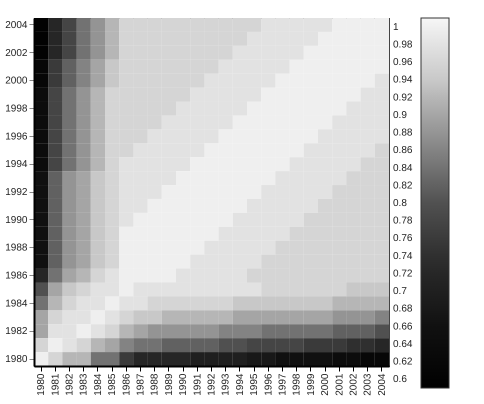  Describe the element at coordinates (403, 168) in the screenshot. I see `color-bar-label: 0.84` at that location.